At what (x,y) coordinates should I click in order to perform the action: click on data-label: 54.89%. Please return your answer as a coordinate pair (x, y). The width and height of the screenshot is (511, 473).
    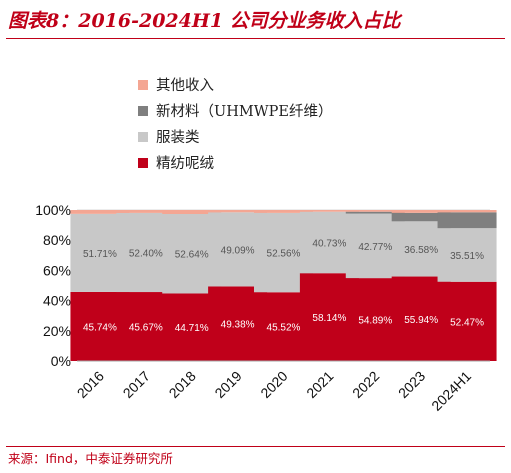
    Looking at the image, I should click on (375, 321).